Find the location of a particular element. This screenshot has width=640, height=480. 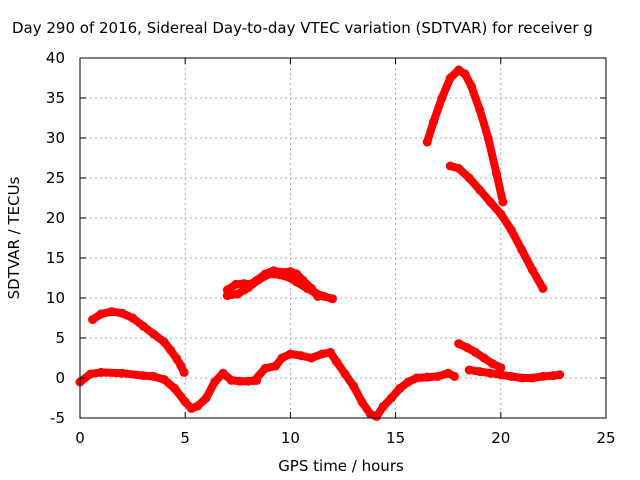

x-tick-label: 5 is located at coordinates (185, 438).